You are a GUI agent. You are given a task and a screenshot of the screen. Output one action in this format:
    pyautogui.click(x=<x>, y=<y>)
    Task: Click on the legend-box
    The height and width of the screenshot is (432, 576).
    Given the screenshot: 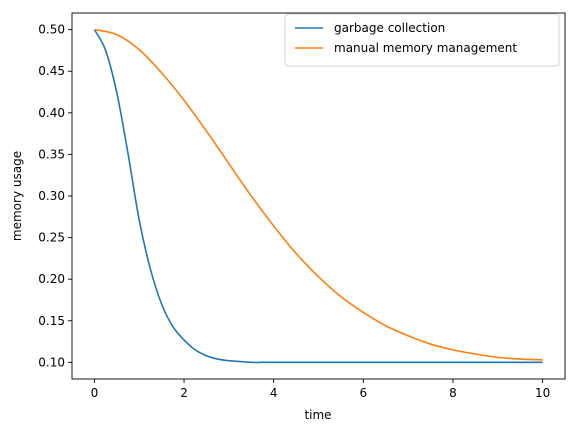 What is the action you would take?
    pyautogui.click(x=422, y=40)
    